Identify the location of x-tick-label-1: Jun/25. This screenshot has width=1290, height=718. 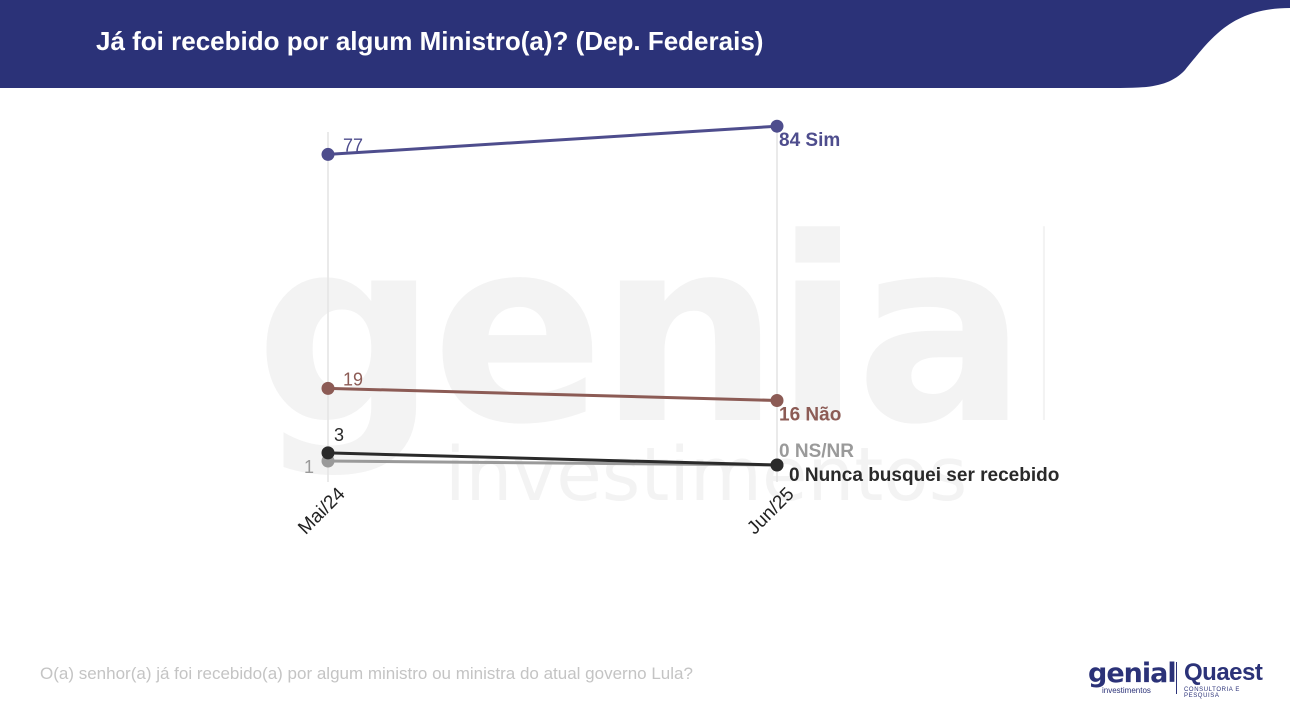
(770, 511).